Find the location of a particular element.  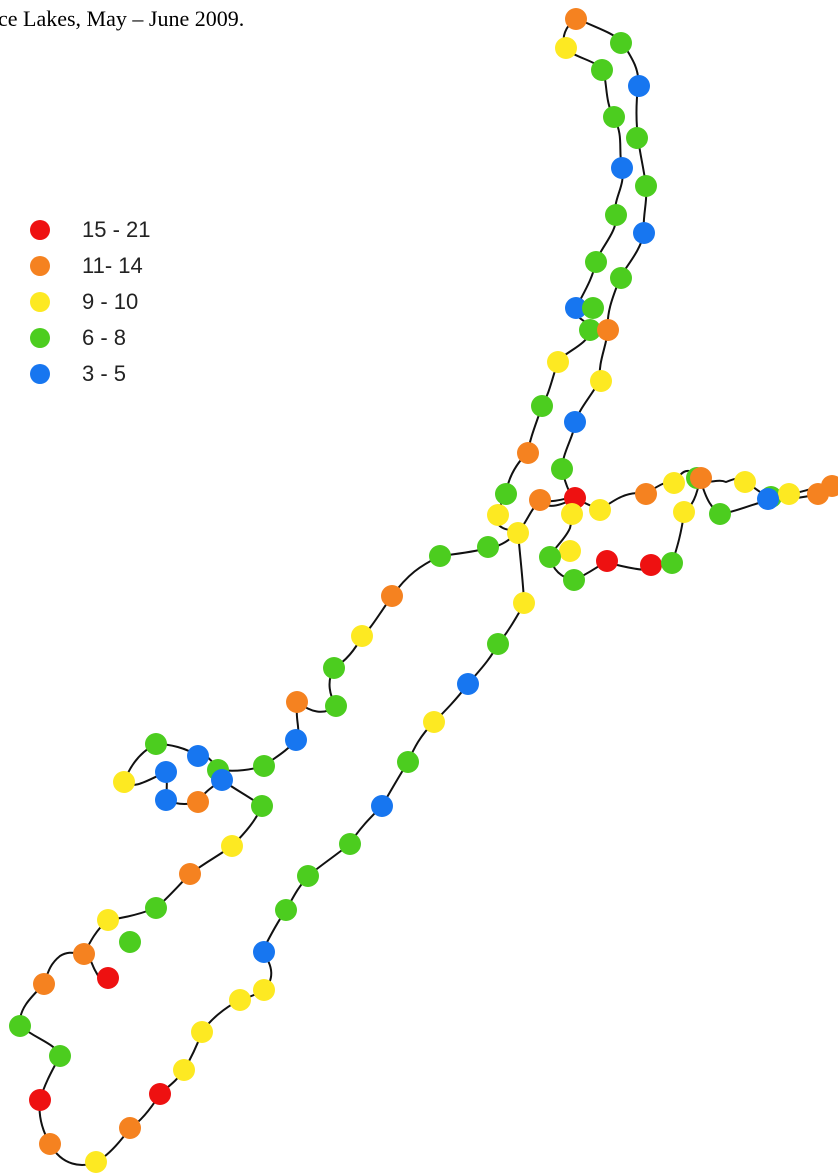

legend-label: 6 - 8 is located at coordinates (104, 337).